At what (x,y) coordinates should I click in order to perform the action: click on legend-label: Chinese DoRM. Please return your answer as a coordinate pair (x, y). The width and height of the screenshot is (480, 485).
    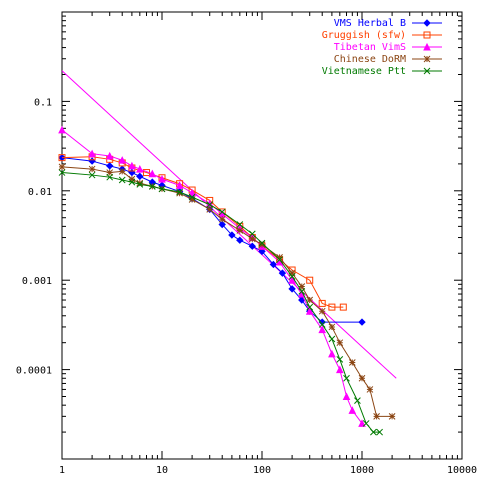
    Looking at the image, I should click on (370, 59).